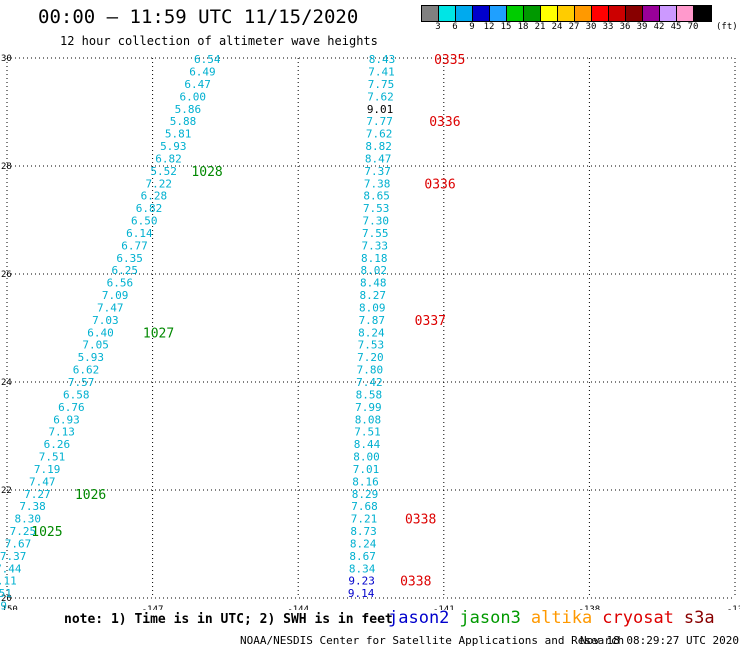 This screenshot has width=740, height=650. What do you see at coordinates (86, 370) in the screenshot?
I see `wave-height-value: 6.62` at bounding box center [86, 370].